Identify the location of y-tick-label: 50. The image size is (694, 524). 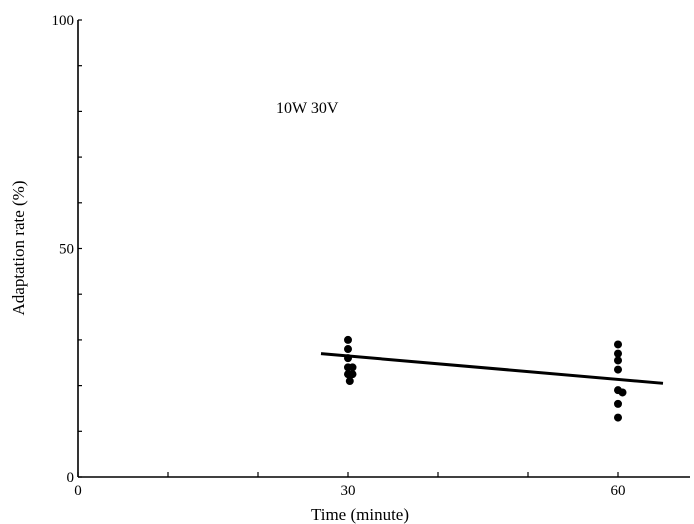
(66, 250).